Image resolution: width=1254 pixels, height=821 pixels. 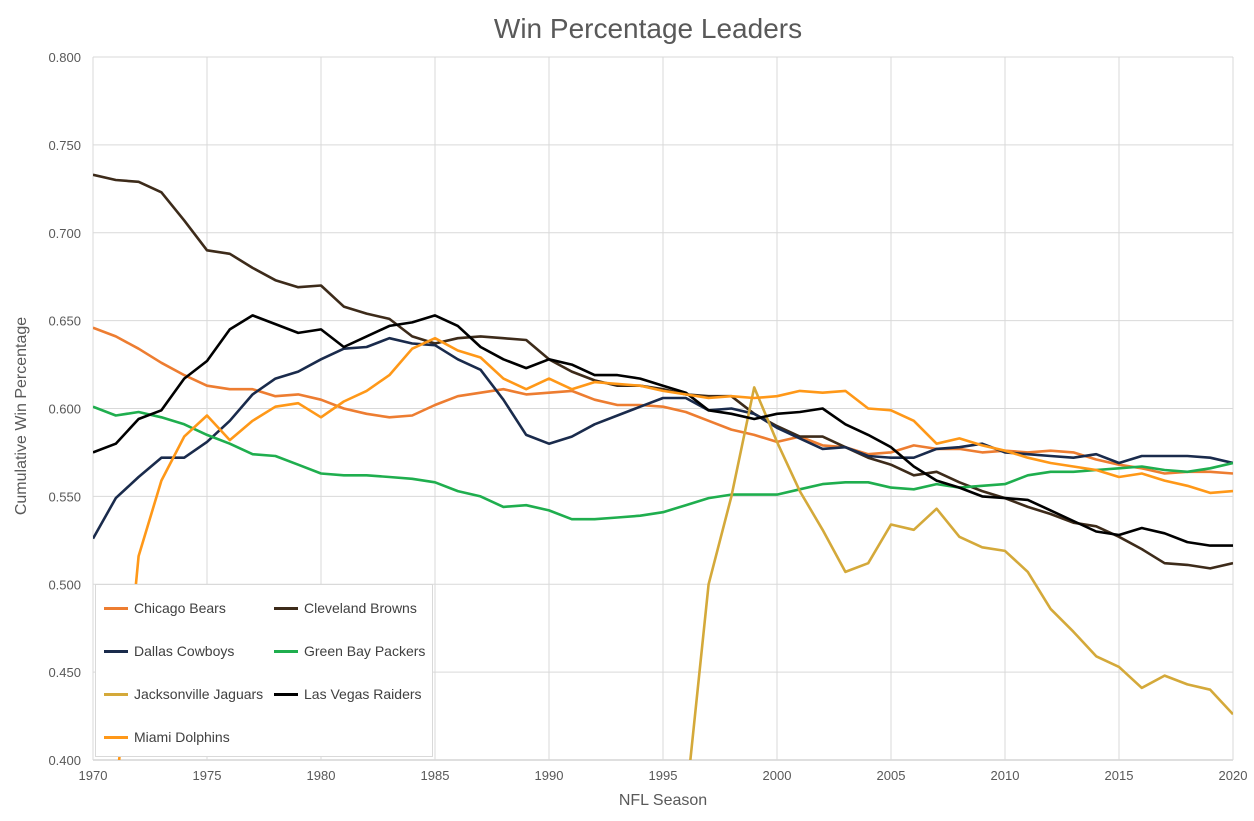 What do you see at coordinates (207, 775) in the screenshot?
I see `x-tick-label: 1975` at bounding box center [207, 775].